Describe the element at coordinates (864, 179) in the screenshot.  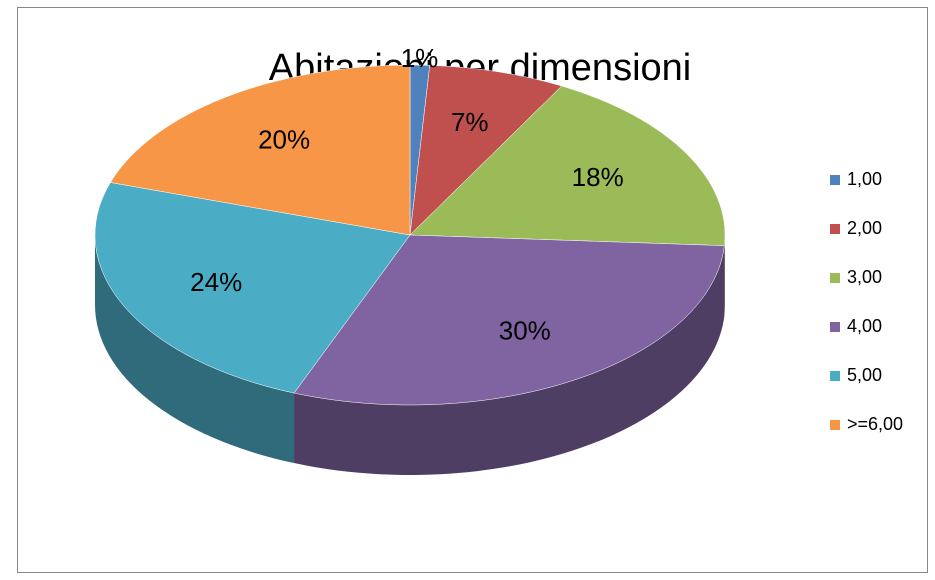
I see `legend-label: 1,00` at that location.